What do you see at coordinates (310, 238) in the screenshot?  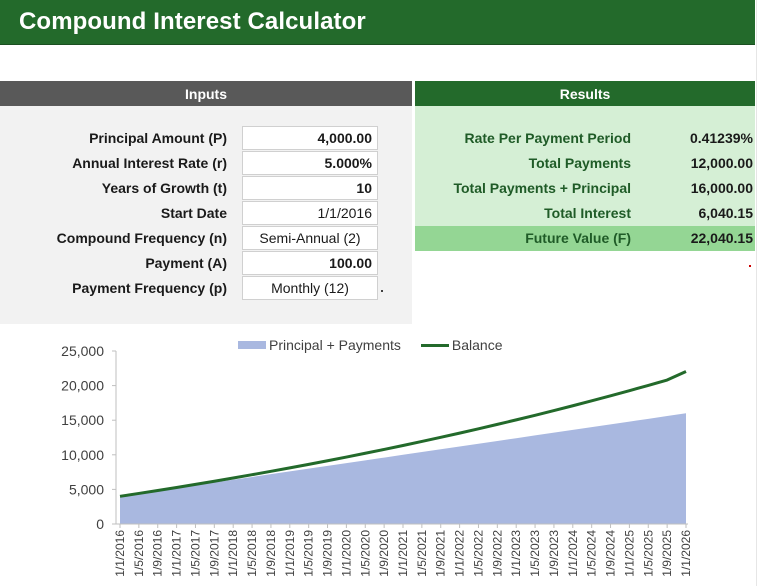 I see `compound-frequency-select: Semi-Annual (2)` at bounding box center [310, 238].